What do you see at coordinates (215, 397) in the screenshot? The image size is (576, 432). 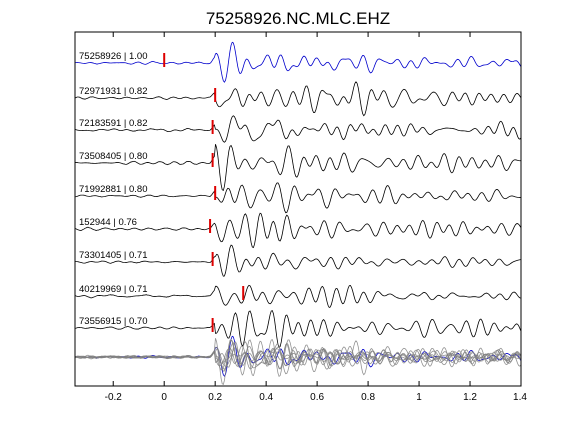 I see `x-tick-label: 0.2` at bounding box center [215, 397].